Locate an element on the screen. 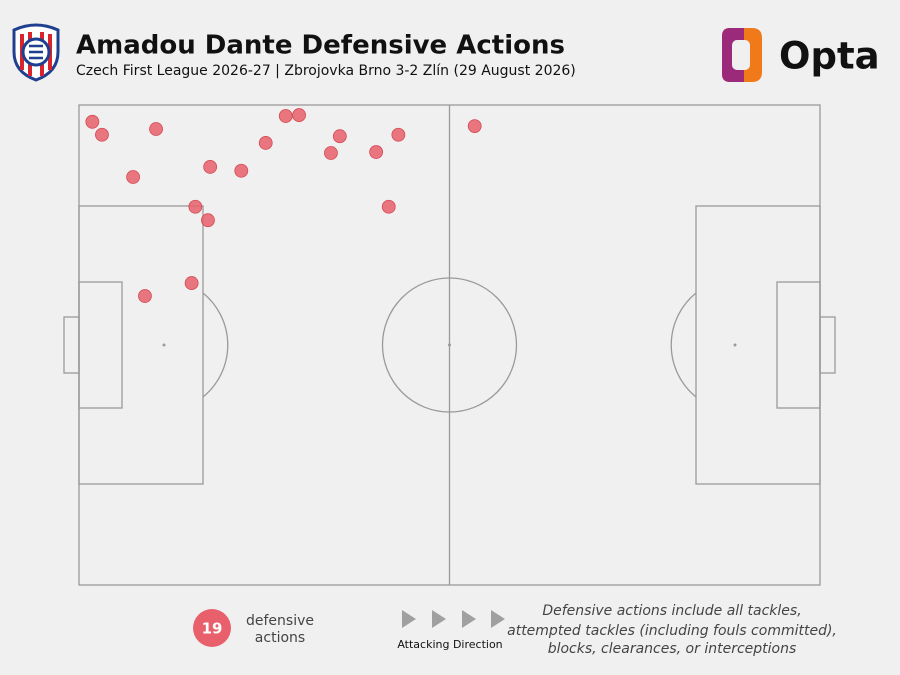  centre-spot is located at coordinates (449, 345).